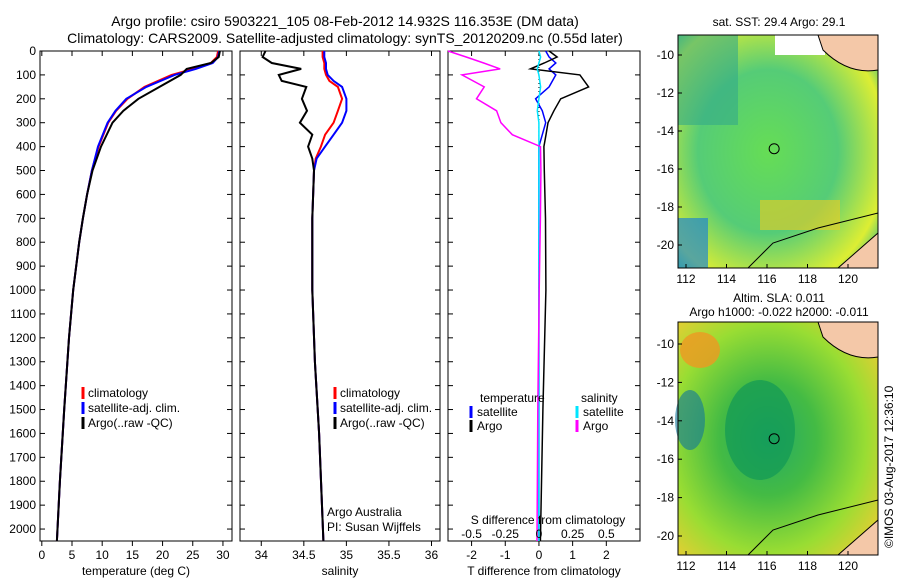 The width and height of the screenshot is (900, 580). I want to click on x-tick-label: 1, so click(572, 555).